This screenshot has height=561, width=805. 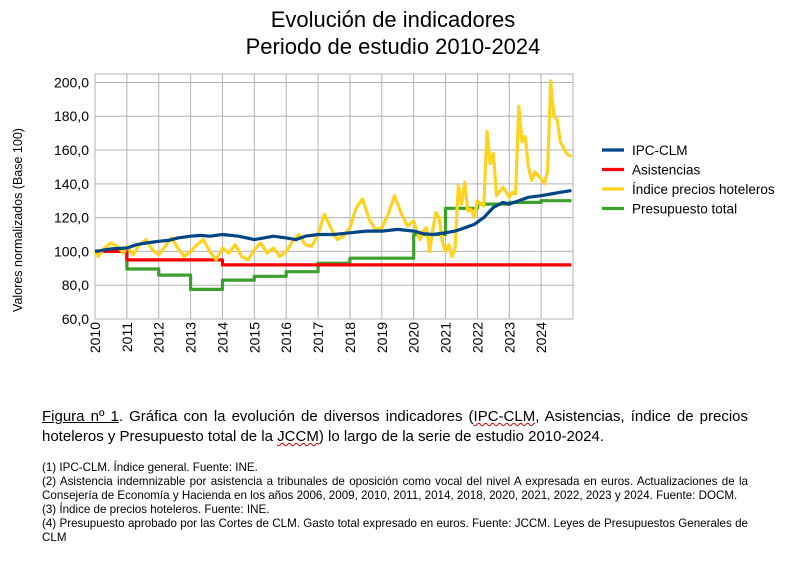 What do you see at coordinates (477, 337) in the screenshot?
I see `x-tick-label: 2022` at bounding box center [477, 337].